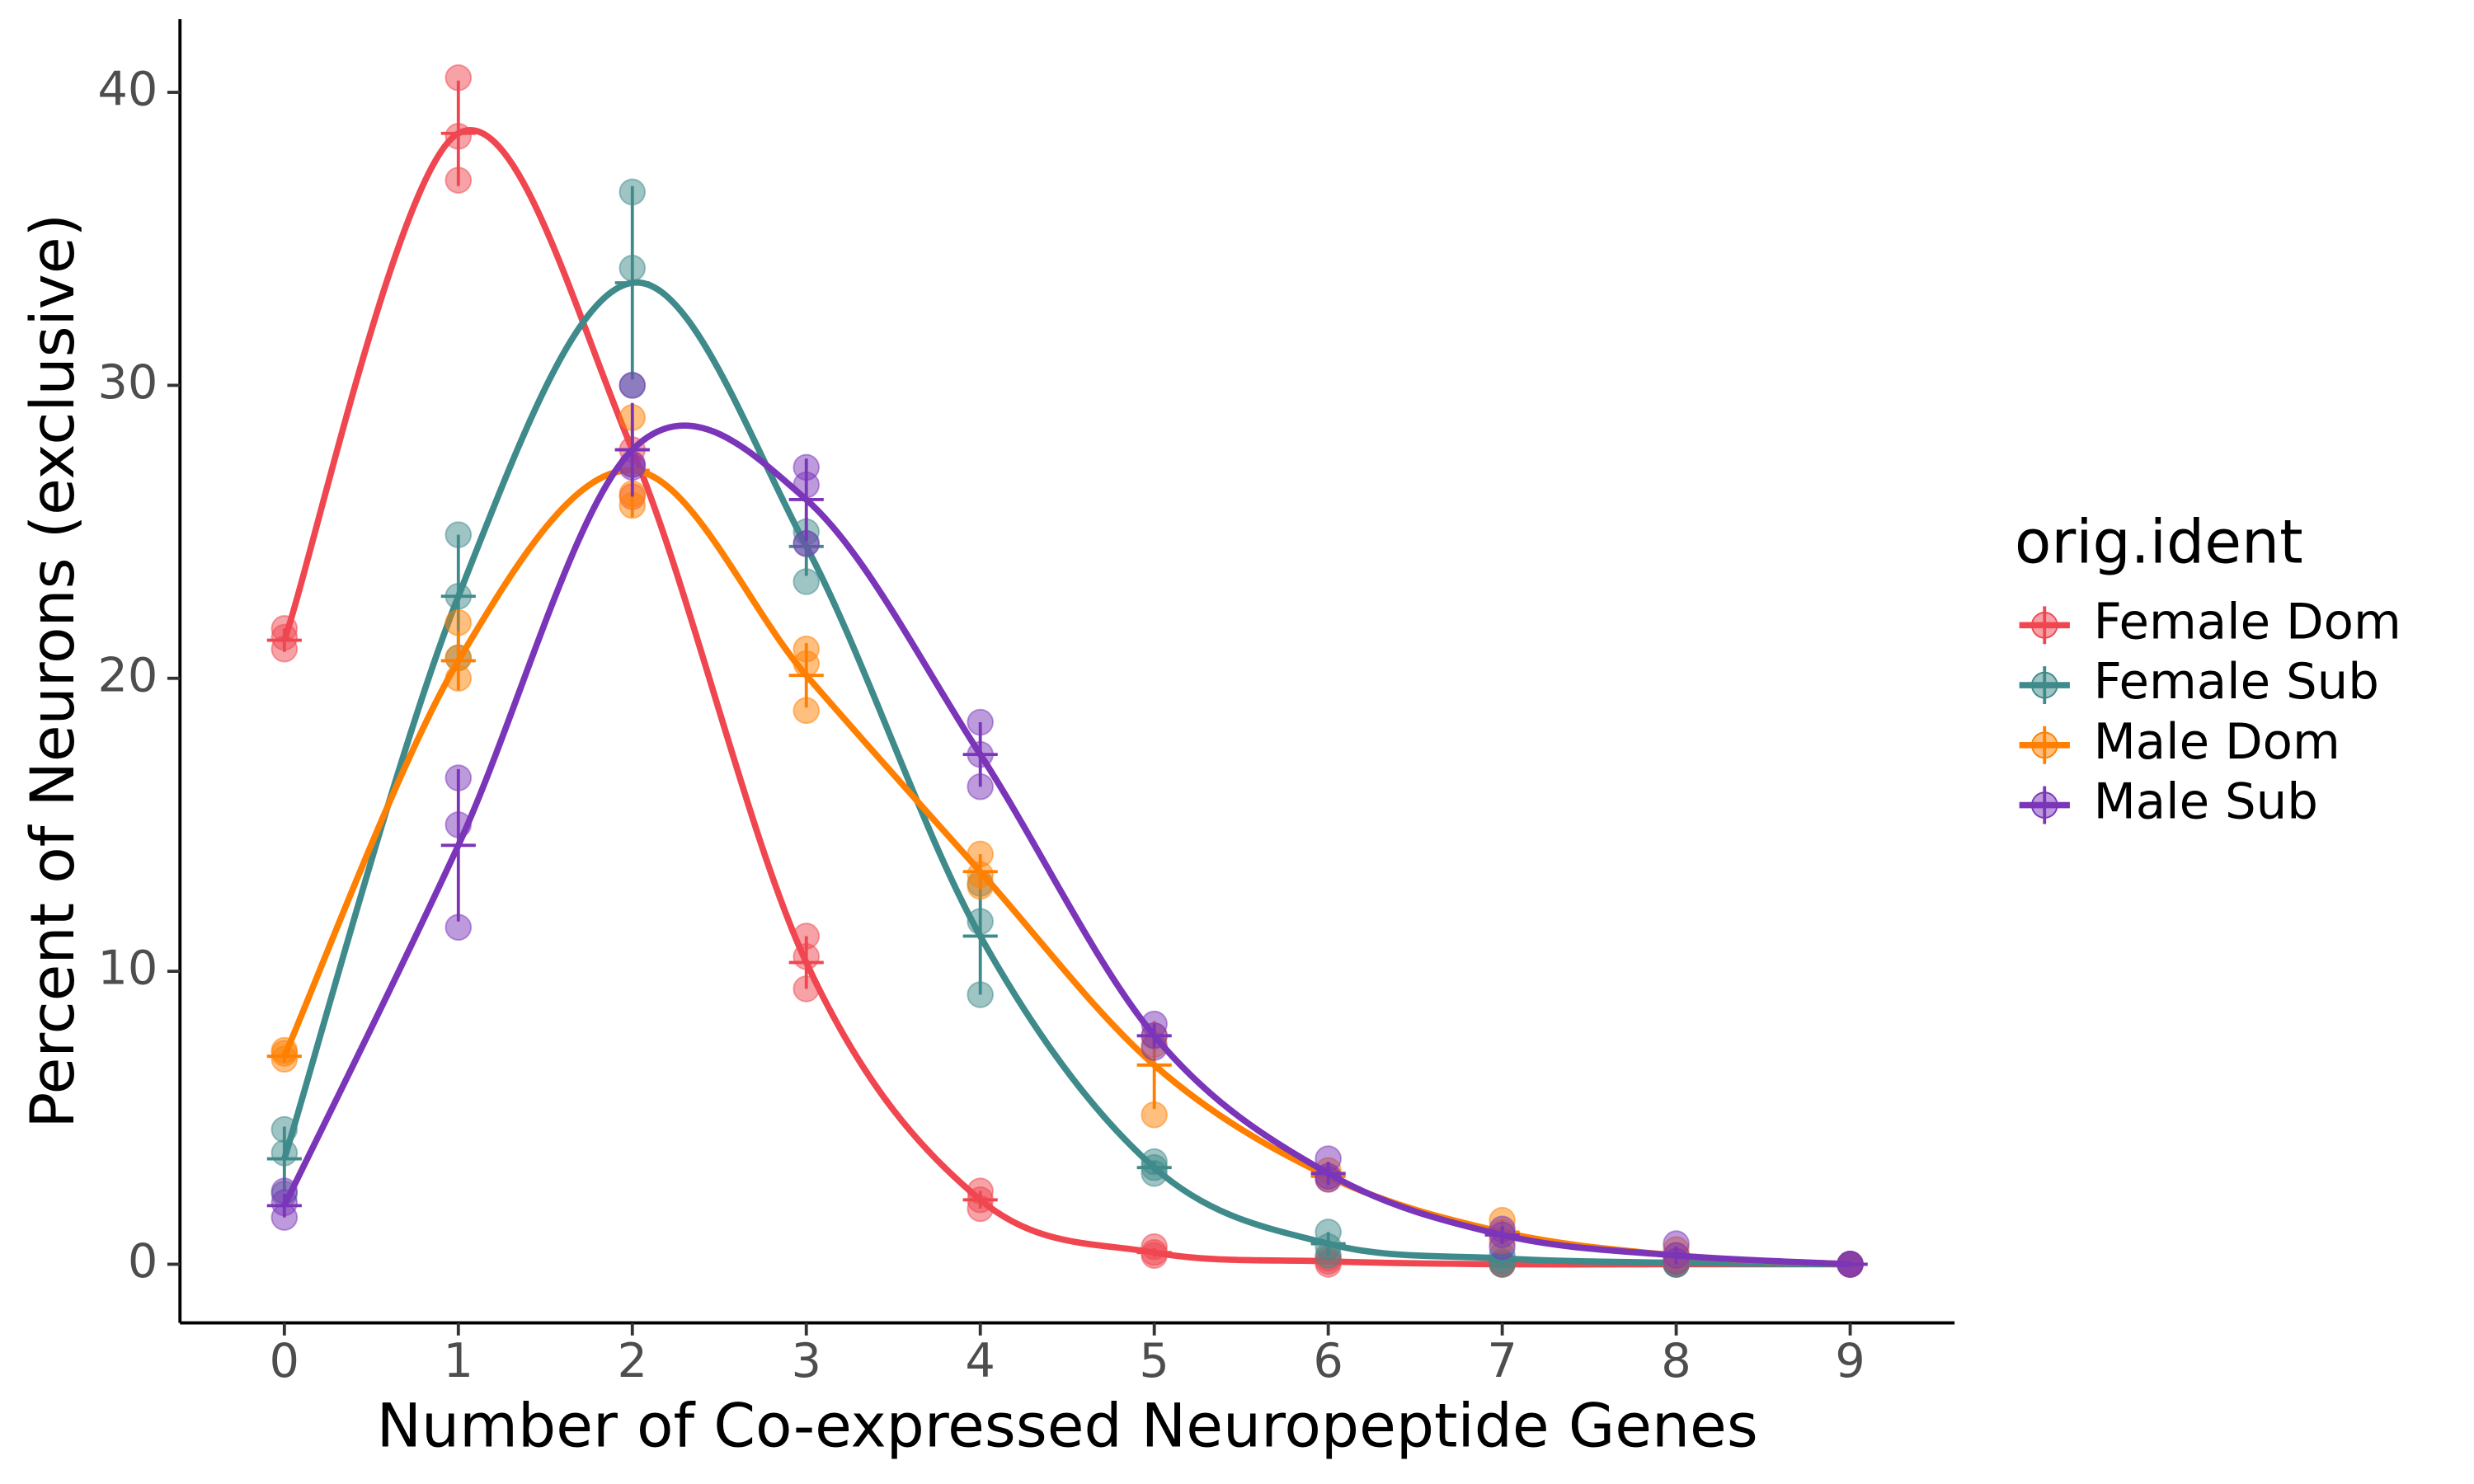 Image resolution: width=2474 pixels, height=1484 pixels. What do you see at coordinates (1850, 1360) in the screenshot?
I see `x-tick-label: 9` at bounding box center [1850, 1360].